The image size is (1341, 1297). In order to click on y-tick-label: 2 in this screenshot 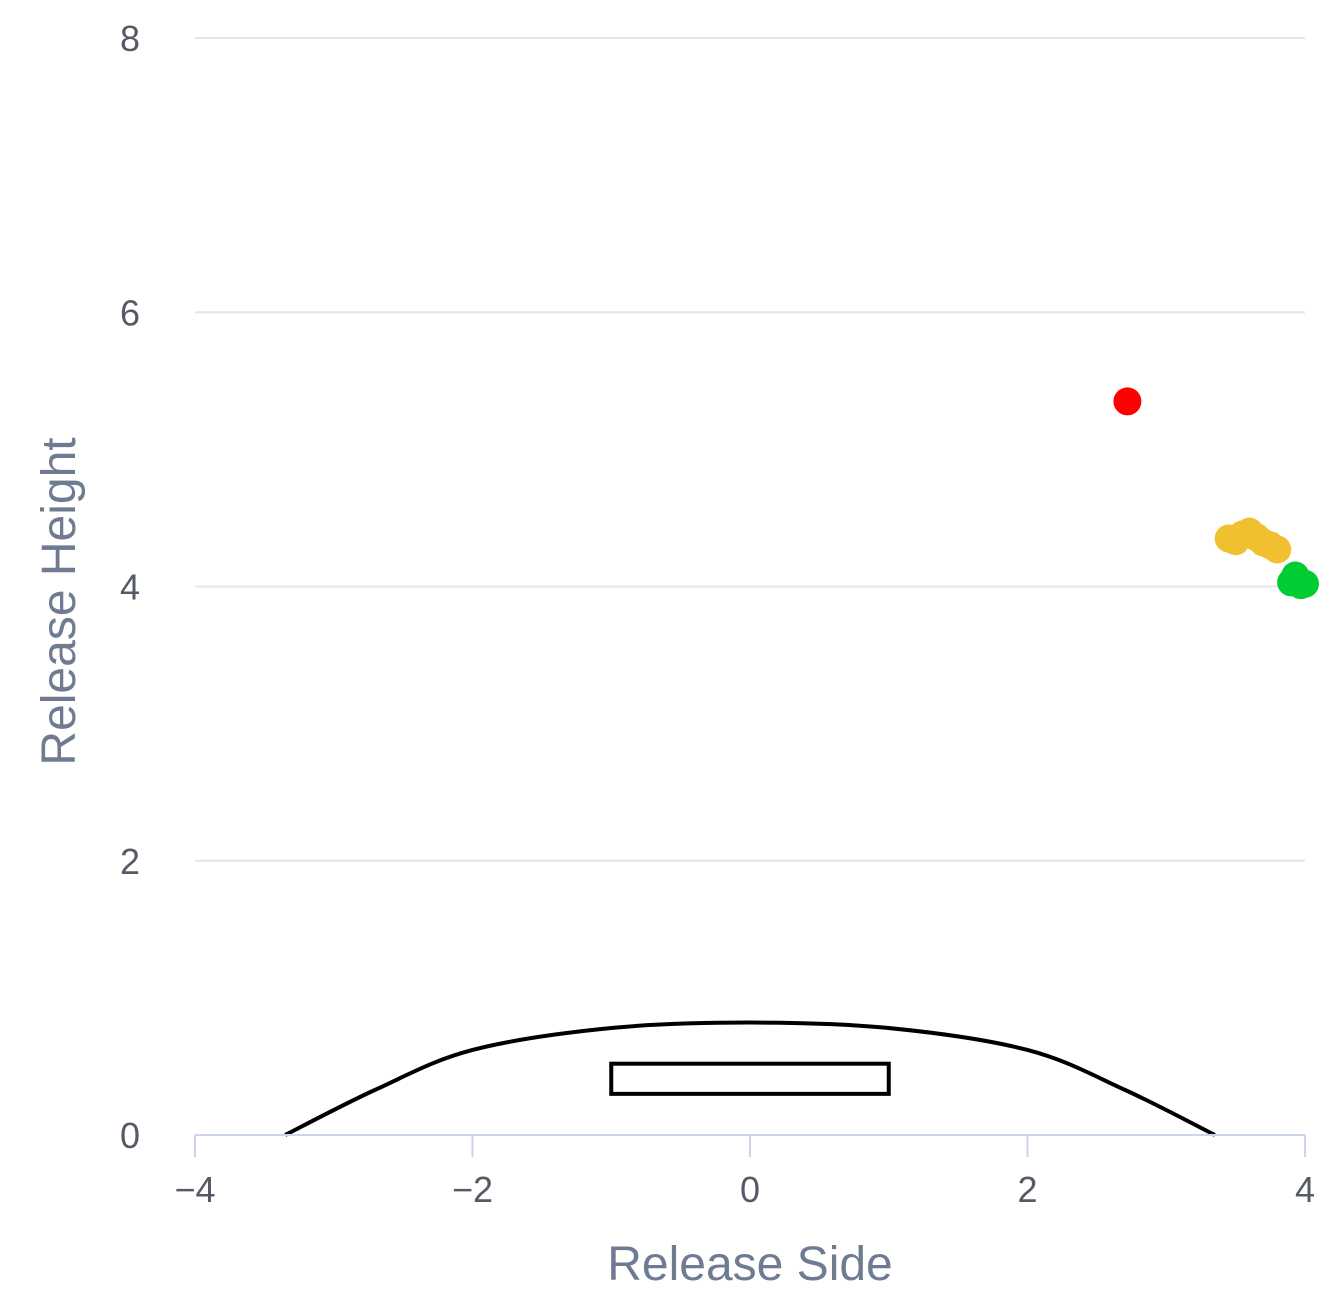, I will do `click(130, 861)`.